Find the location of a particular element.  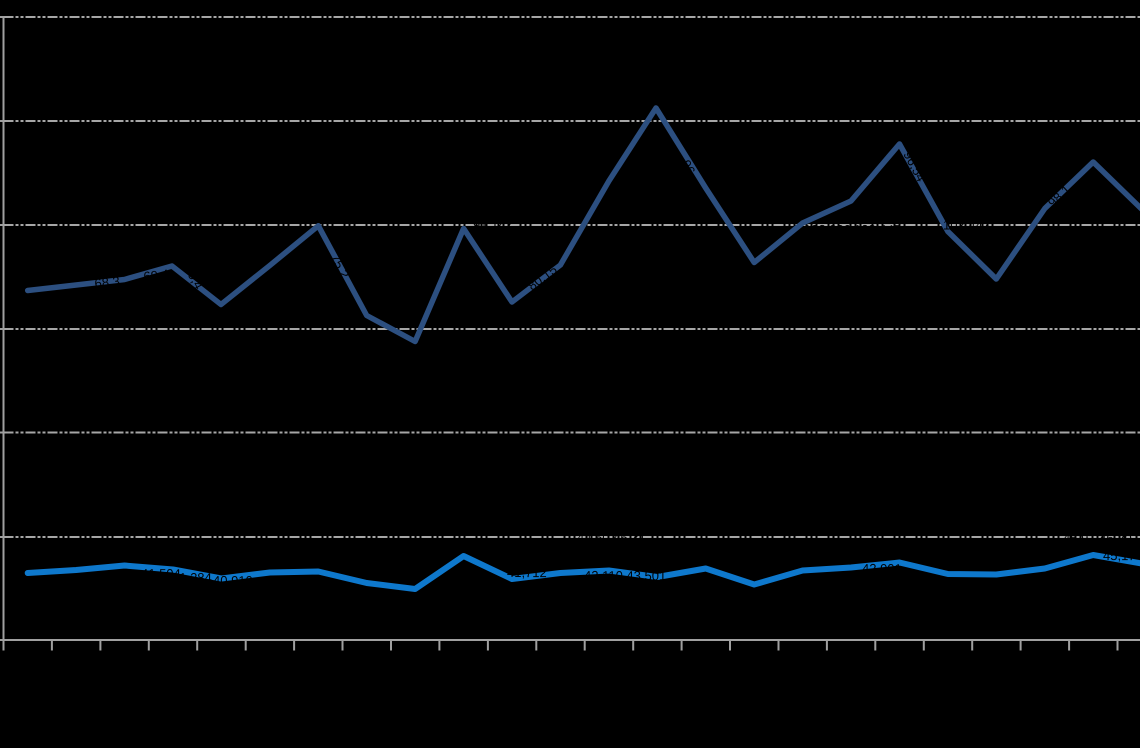

svg-text: 102,447 is located at coordinates (966, 225).